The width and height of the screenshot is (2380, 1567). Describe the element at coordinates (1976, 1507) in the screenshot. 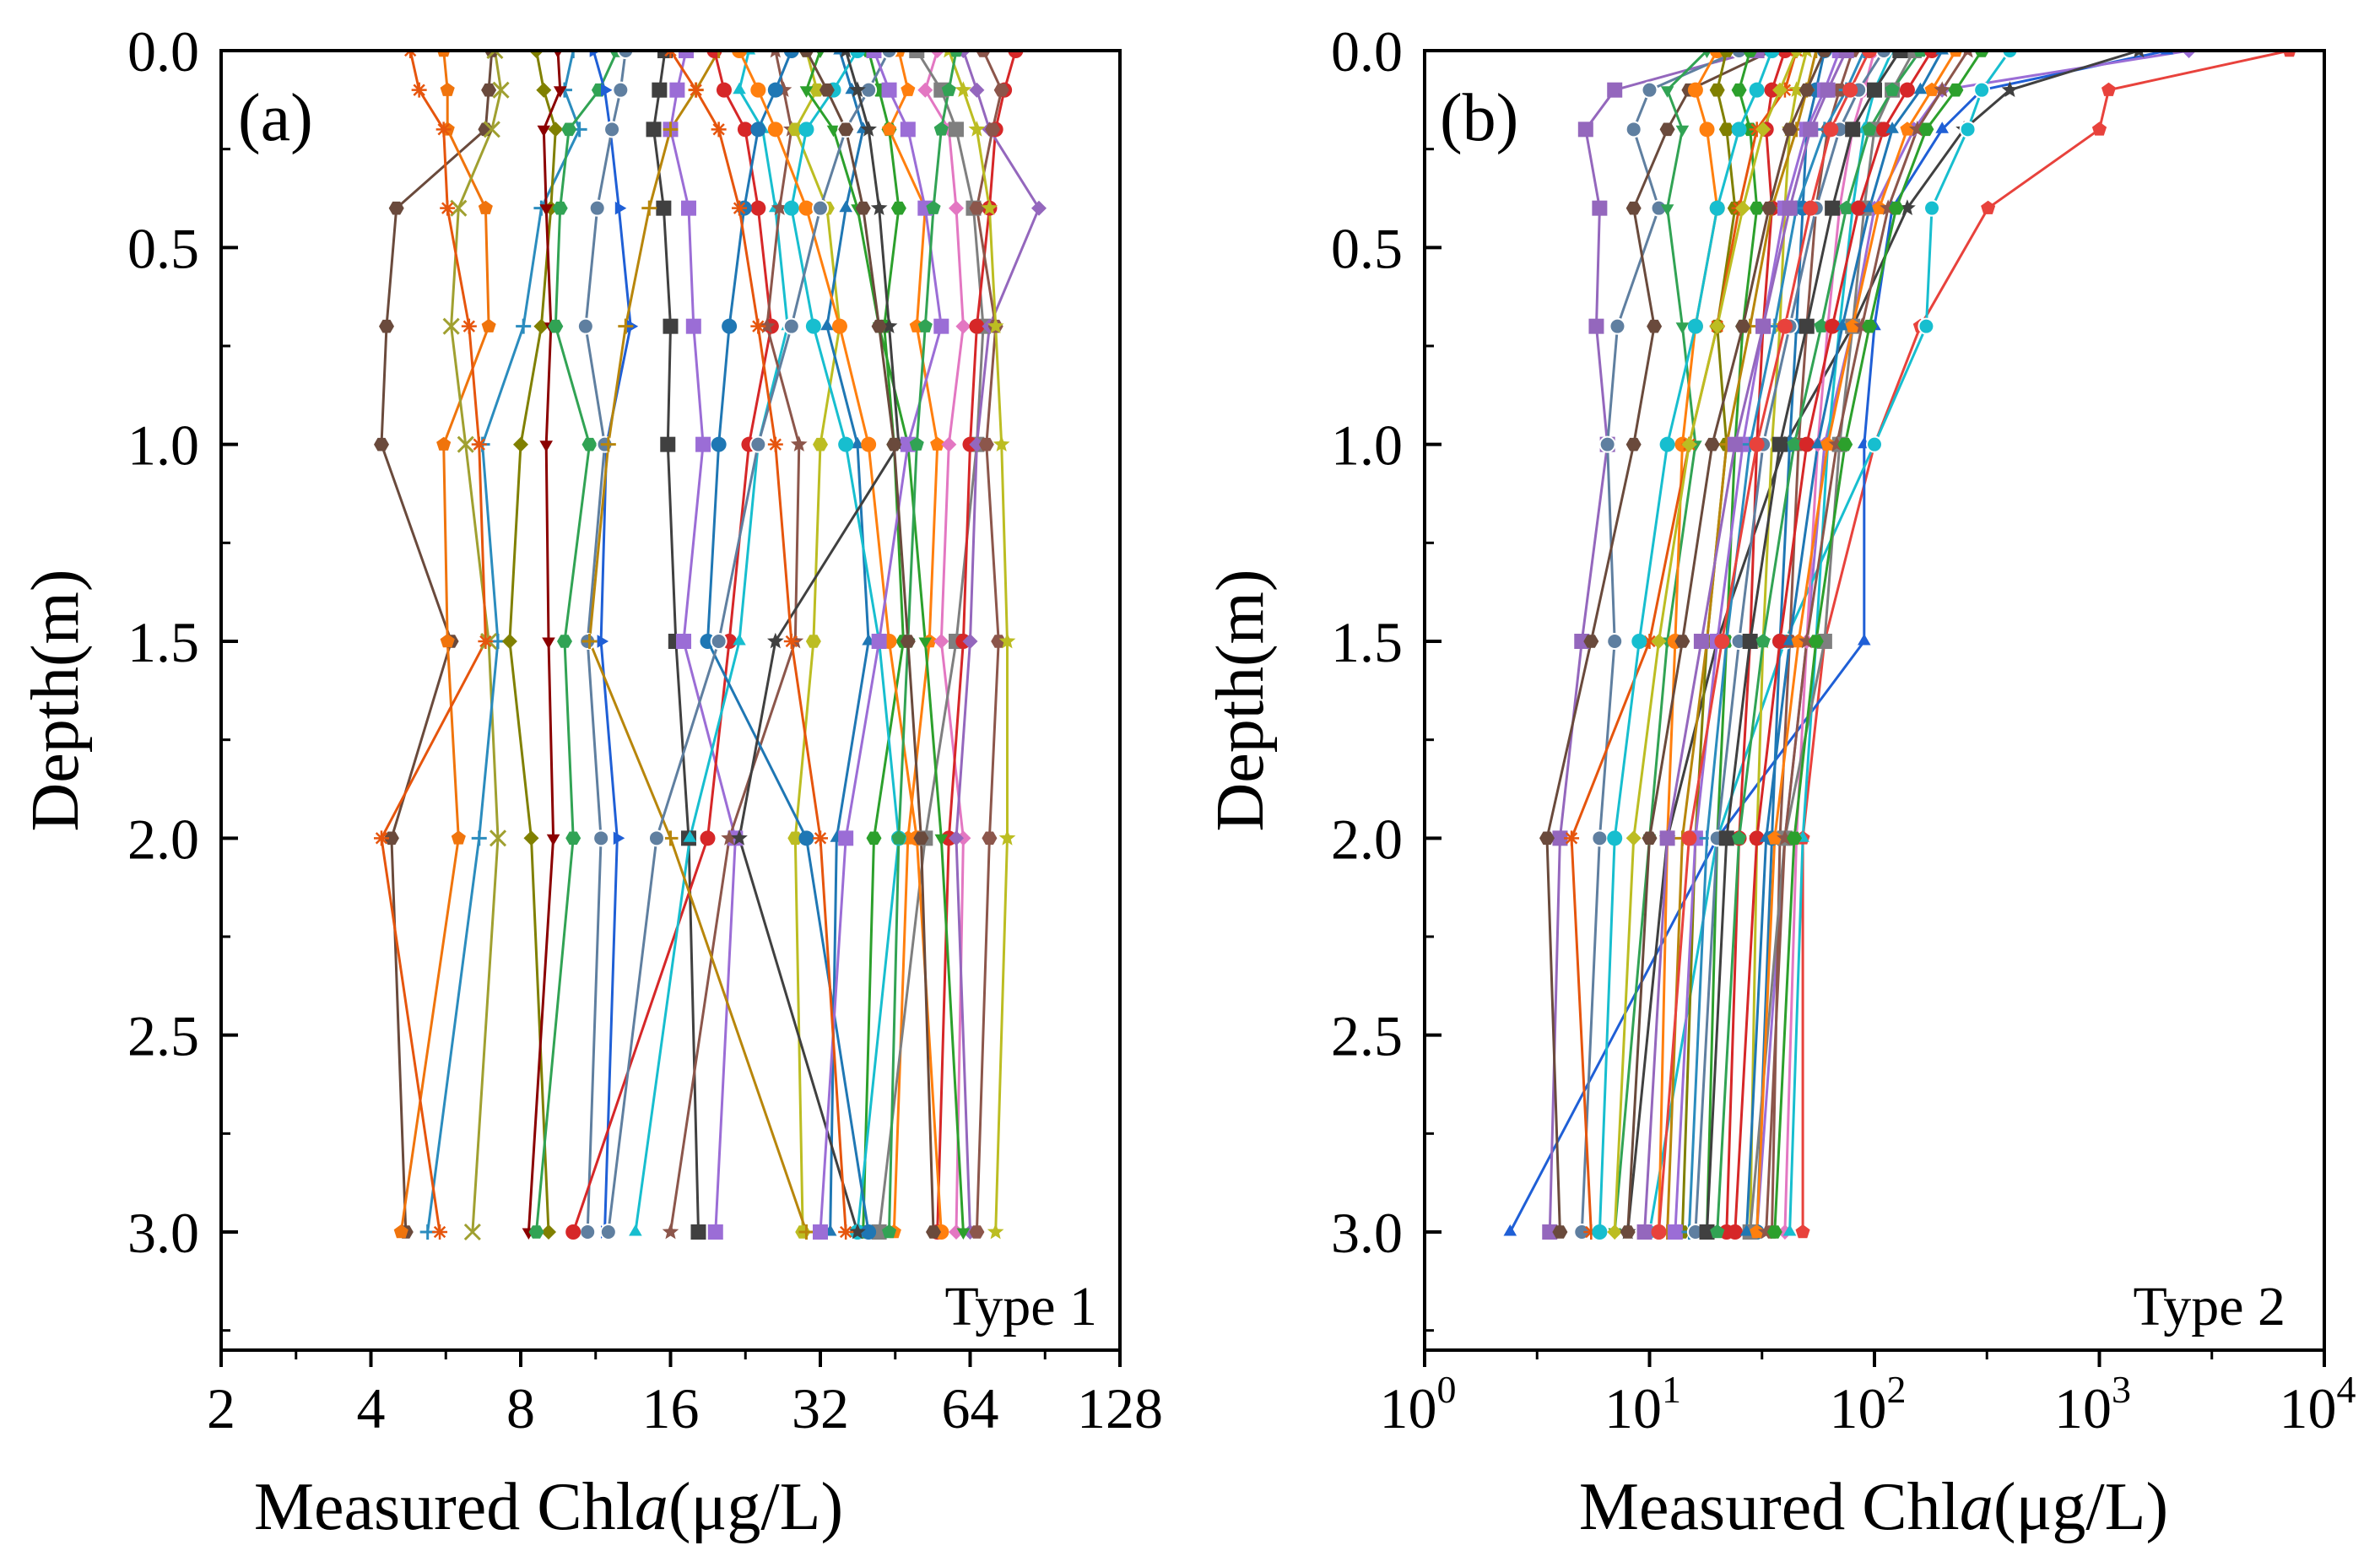

I see `panel-b-xlabel-italic: a` at that location.